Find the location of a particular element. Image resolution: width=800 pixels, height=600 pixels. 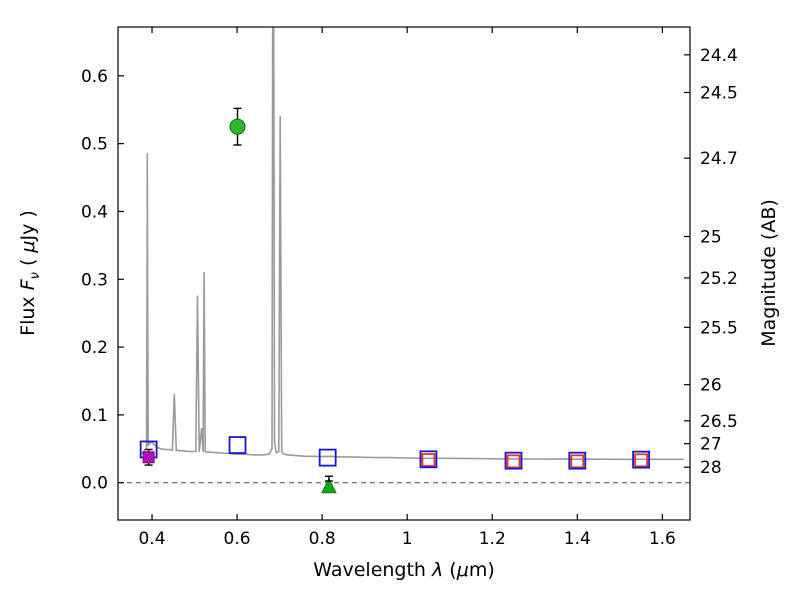

circle-marker is located at coordinates (237, 126).